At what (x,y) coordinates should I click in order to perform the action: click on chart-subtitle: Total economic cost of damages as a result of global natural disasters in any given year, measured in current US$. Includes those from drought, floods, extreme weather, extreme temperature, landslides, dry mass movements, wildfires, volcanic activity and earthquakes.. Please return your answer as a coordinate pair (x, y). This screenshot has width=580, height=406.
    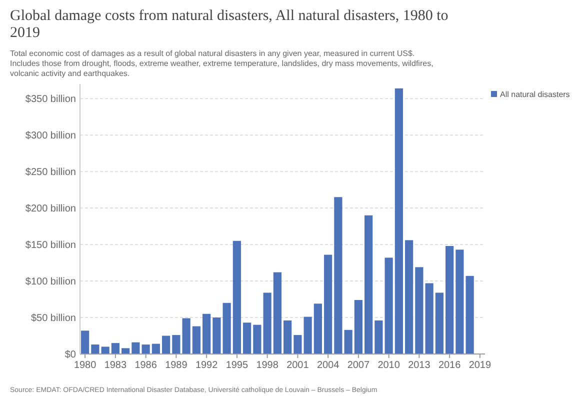
    Looking at the image, I should click on (222, 63).